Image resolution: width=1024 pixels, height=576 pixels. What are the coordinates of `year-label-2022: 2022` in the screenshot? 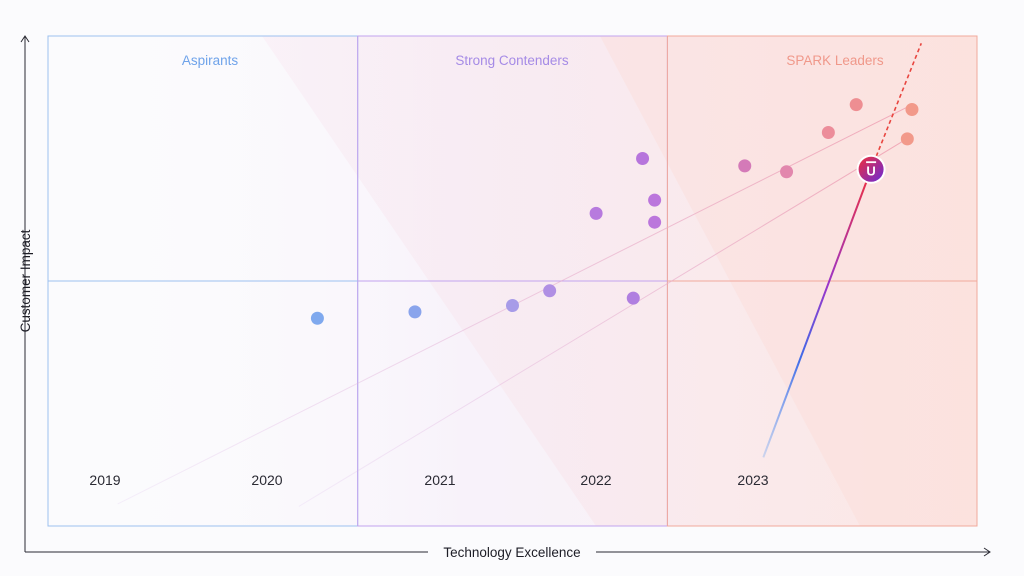 It's located at (595, 480).